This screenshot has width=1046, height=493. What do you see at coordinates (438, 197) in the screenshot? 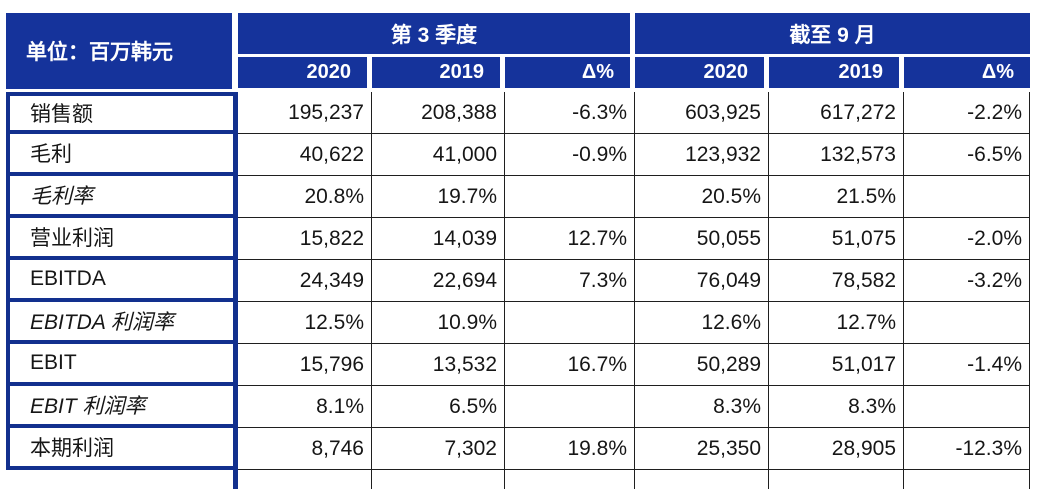
I see `value-cell: 19.7%` at bounding box center [438, 197].